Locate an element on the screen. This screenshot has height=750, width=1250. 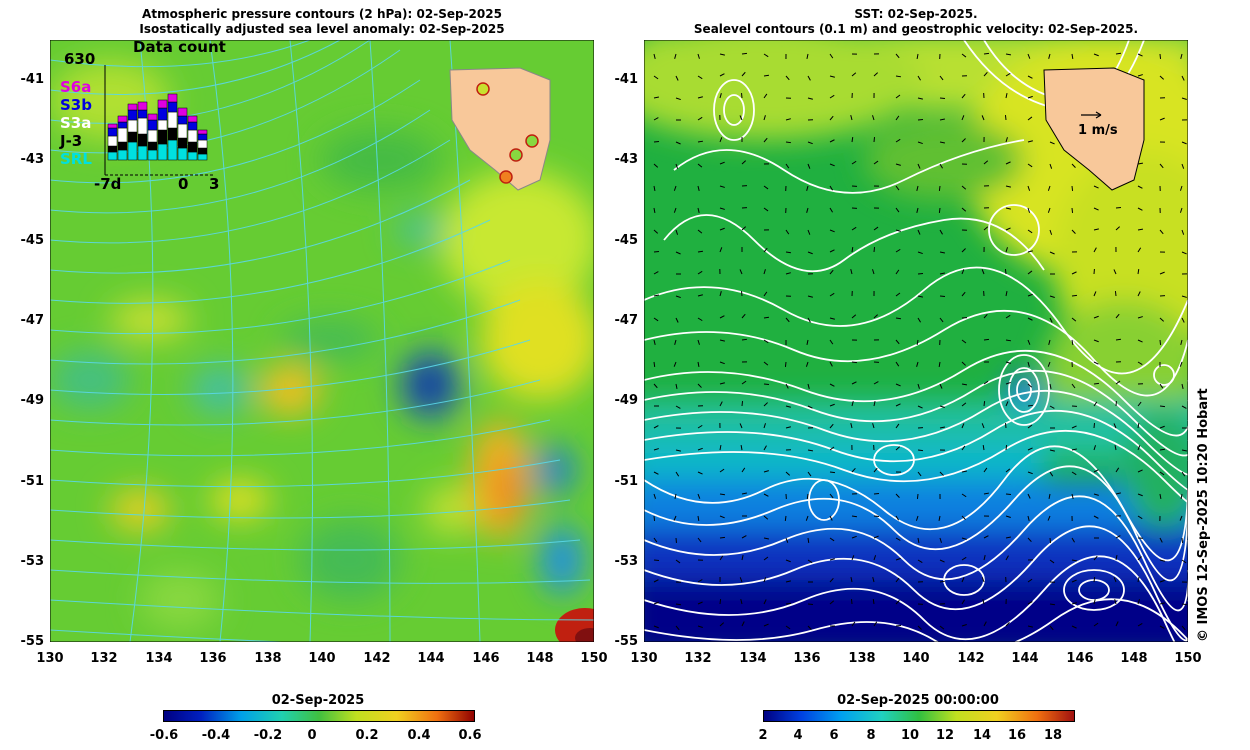
legend-s3a: S3a is located at coordinates (76, 123).